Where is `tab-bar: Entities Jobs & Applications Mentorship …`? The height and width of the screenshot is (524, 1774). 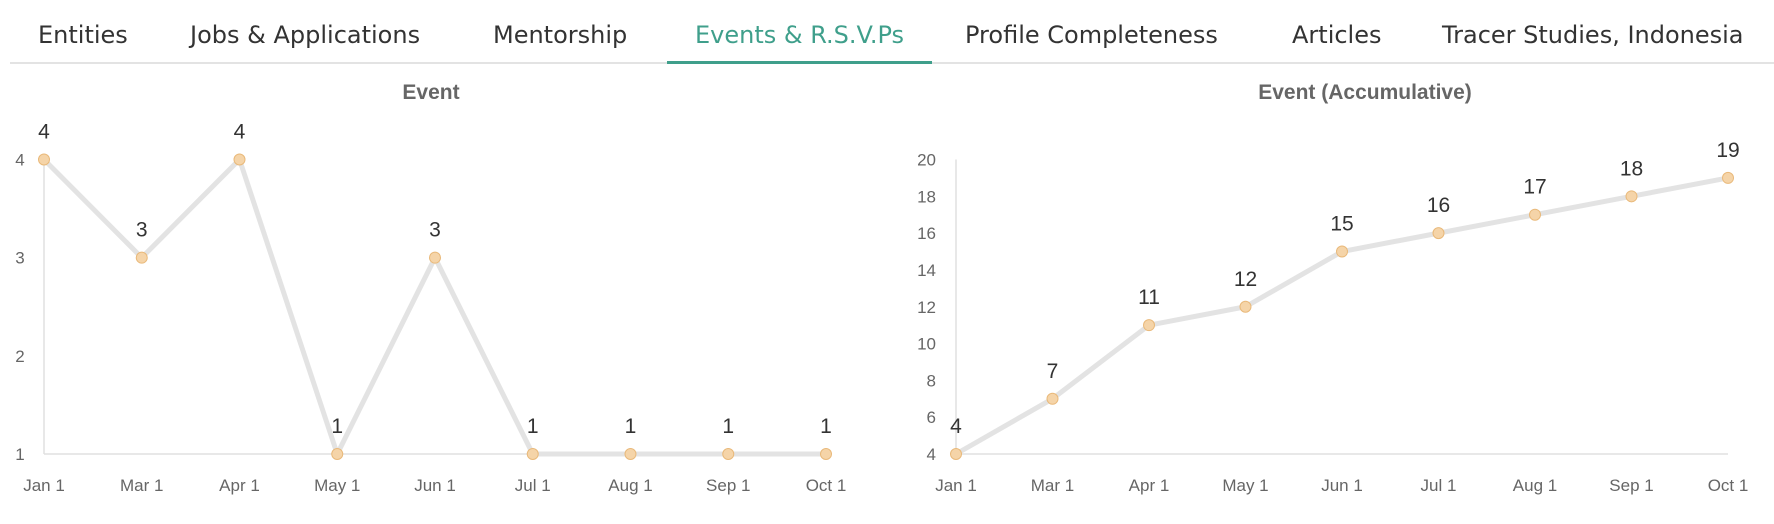
tab-bar: Entities Jobs & Applications Mentorship … is located at coordinates (892, 32).